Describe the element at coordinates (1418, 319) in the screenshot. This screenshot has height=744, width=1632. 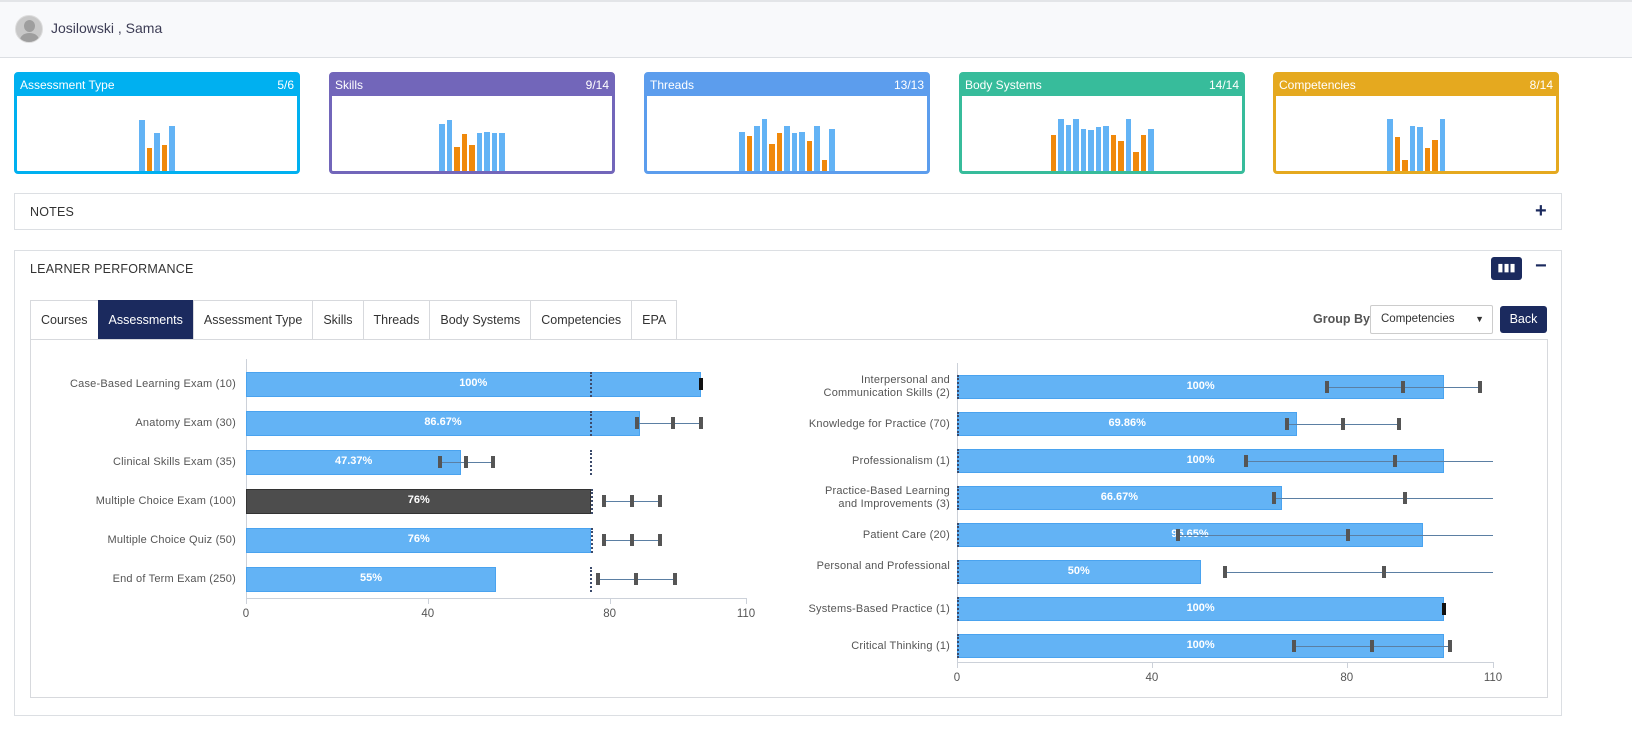
I see `group-by-value: Competencies` at that location.